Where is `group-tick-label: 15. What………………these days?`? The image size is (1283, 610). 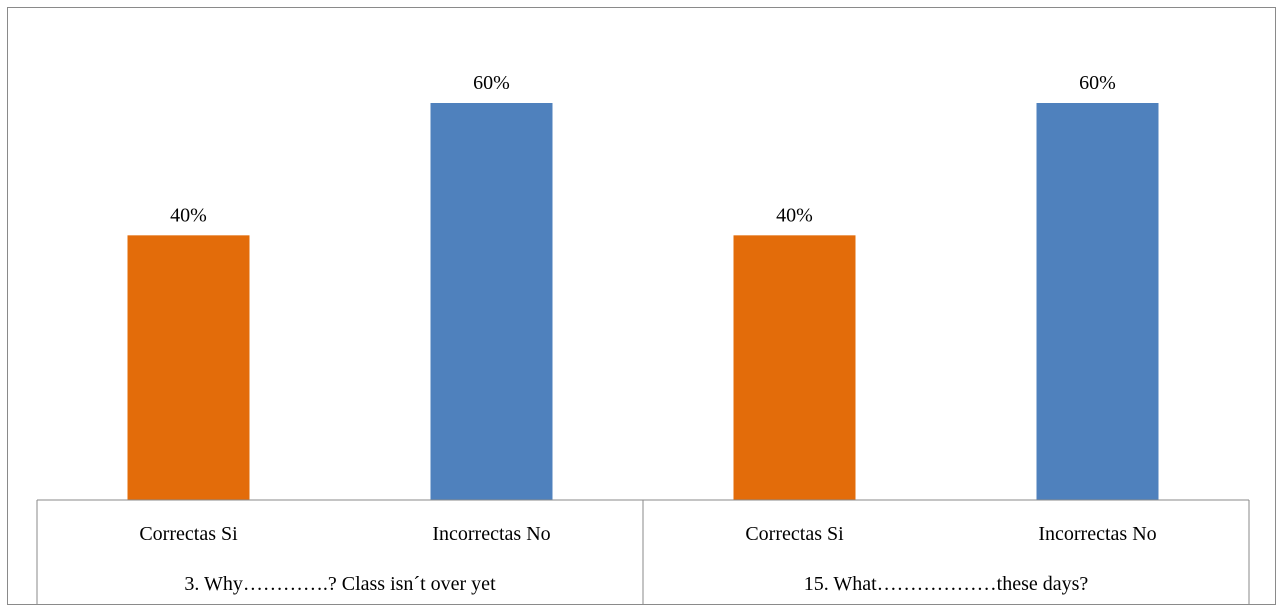
group-tick-label: 15. What………………these days? is located at coordinates (946, 584).